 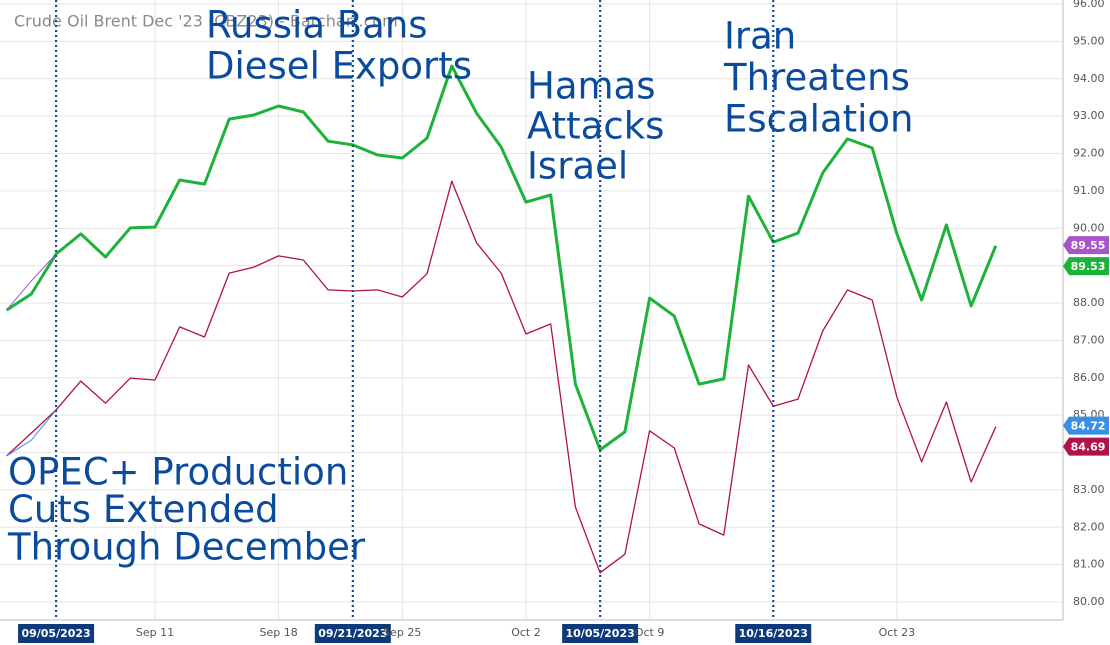 What do you see at coordinates (1089, 190) in the screenshot?
I see `y-tick-label: 91.00` at bounding box center [1089, 190].